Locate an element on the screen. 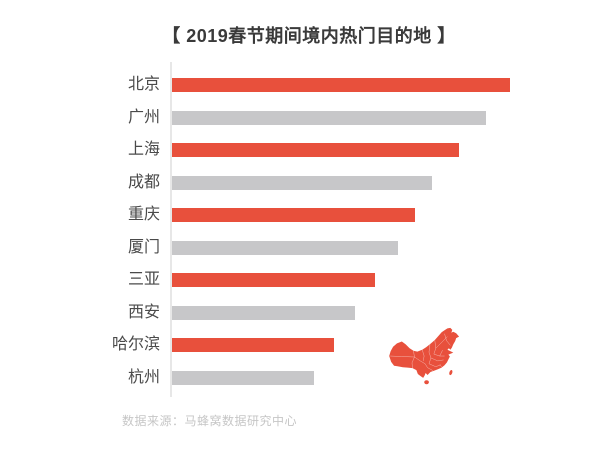 This screenshot has width=600, height=453. category-label: 三亚 is located at coordinates (143, 279).